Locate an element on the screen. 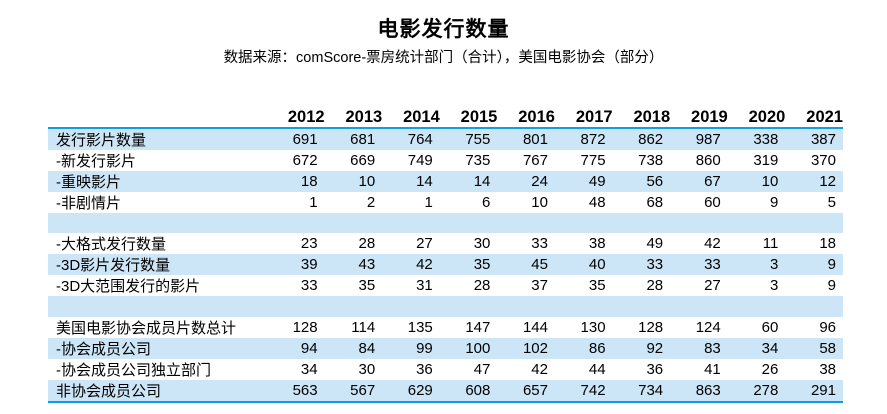 The image size is (887, 414). year-column-header: 2014 is located at coordinates (411, 116).